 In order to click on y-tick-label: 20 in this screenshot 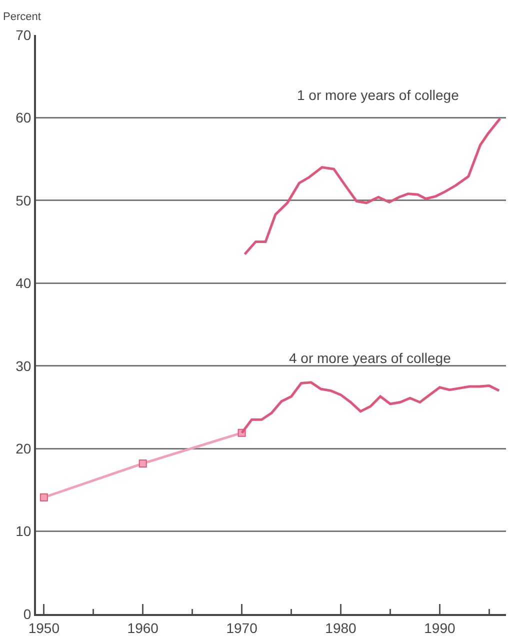, I will do `click(24, 448)`.